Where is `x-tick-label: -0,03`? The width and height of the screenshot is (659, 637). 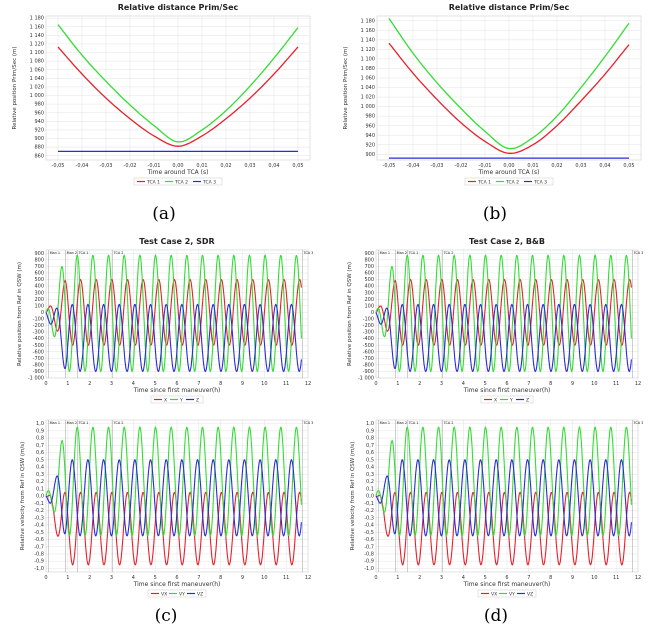
x-tick-label: -0,03 is located at coordinates (106, 166).